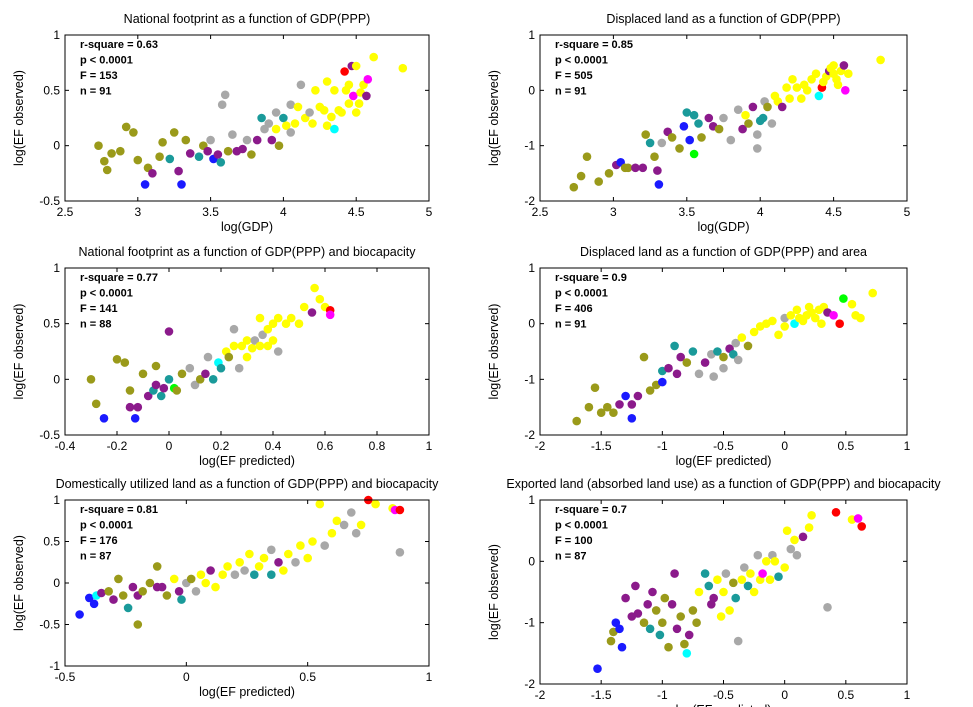 The width and height of the screenshot is (973, 707). I want to click on stat-line: F = 176, so click(99, 541).